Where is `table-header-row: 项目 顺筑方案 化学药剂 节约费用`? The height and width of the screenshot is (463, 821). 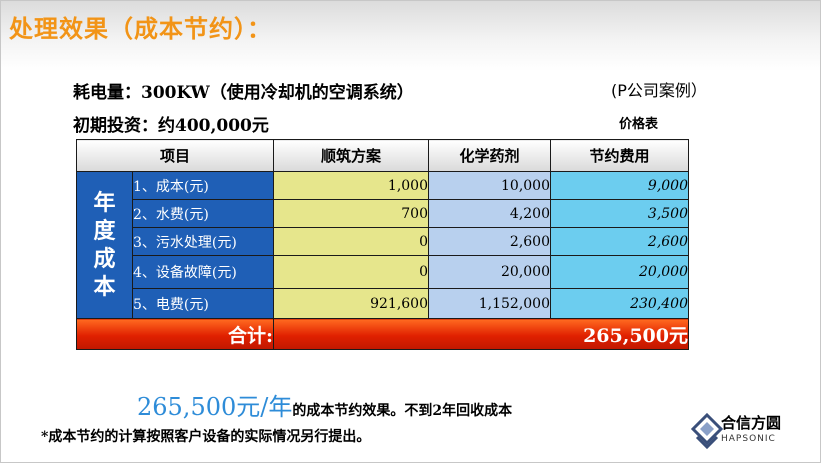 table-header-row: 项目 顺筑方案 化学药剂 节约费用 is located at coordinates (382, 155).